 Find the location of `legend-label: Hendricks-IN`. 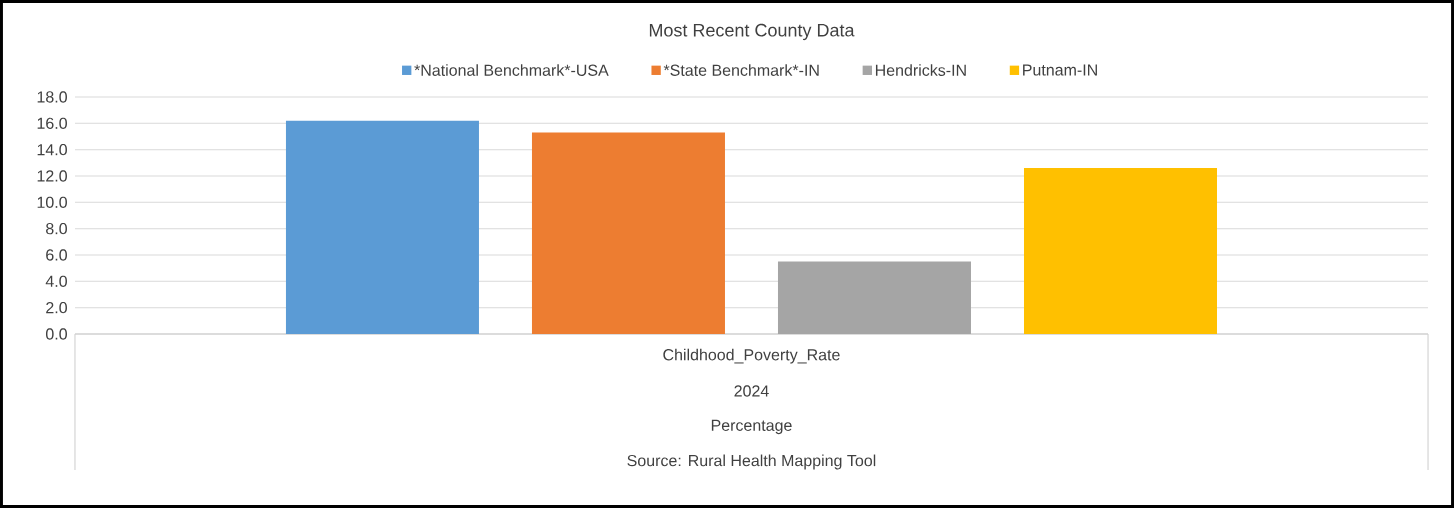

legend-label: Hendricks-IN is located at coordinates (920, 70).